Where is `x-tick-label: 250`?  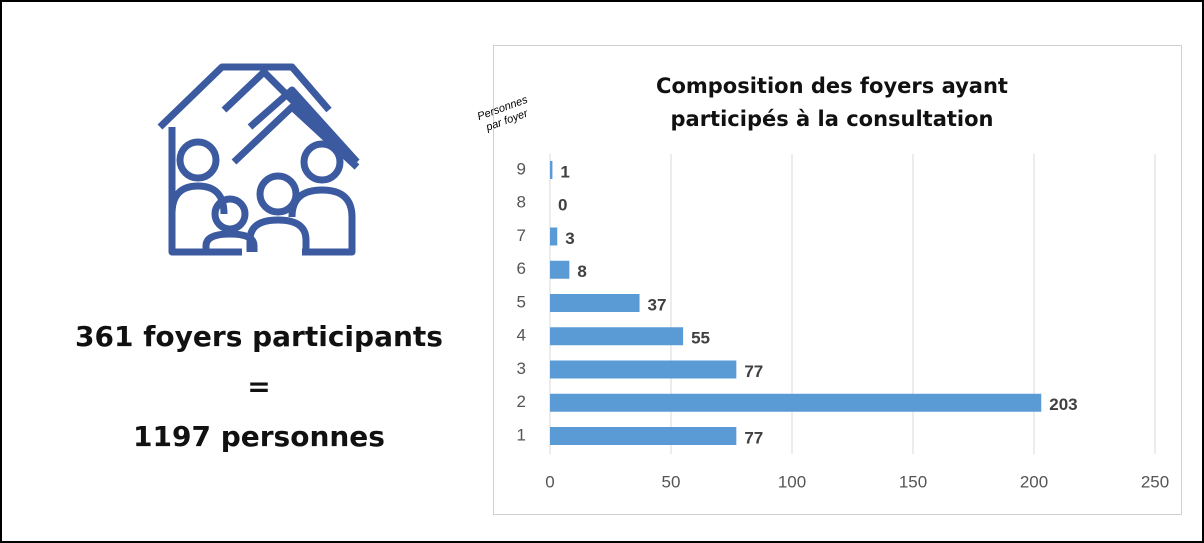 x-tick-label: 250 is located at coordinates (1155, 481).